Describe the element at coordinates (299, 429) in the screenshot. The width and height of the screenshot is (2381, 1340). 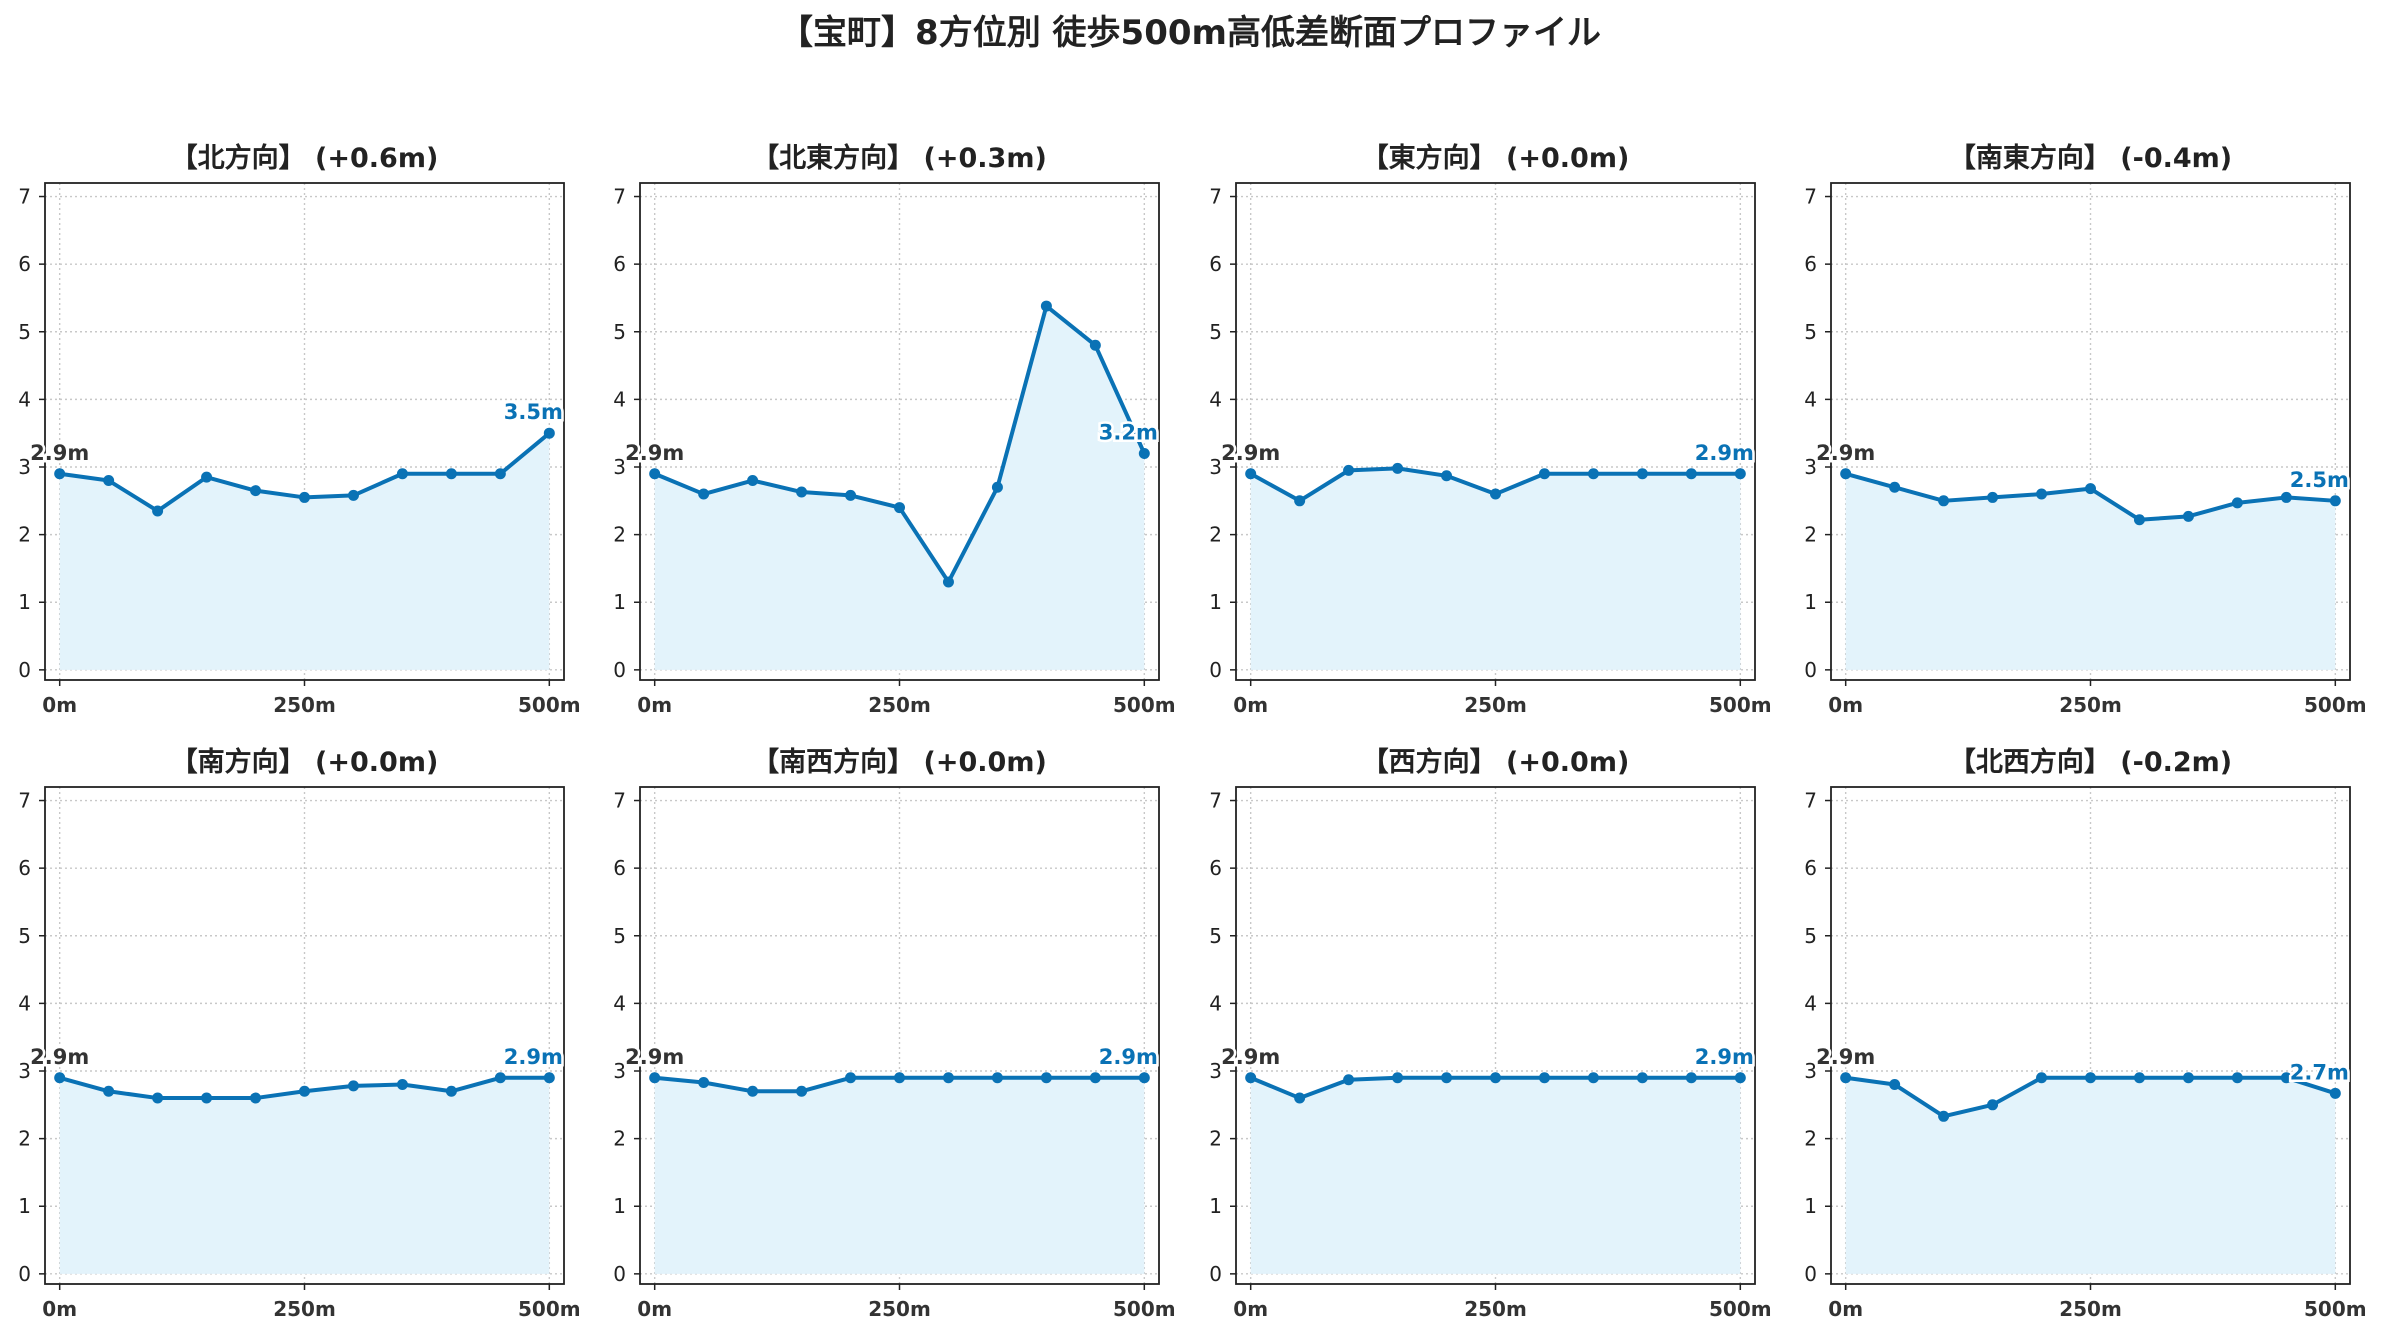
I see `elevation-panel: 【北方向】 (+0.6m) 0 1 2 3 4 5 6 7 0m 250m 500m 2.9m 3.5m` at that location.